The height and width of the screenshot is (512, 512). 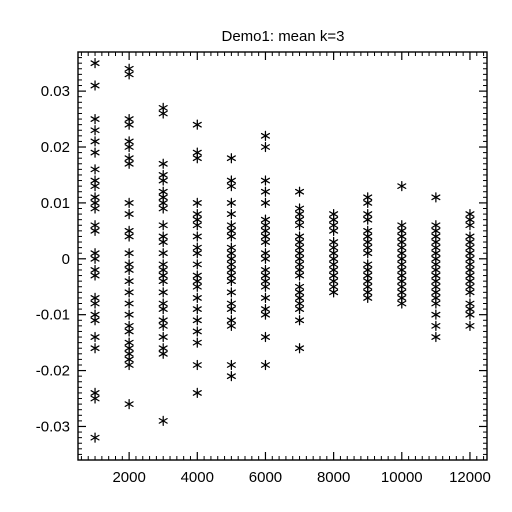 I want to click on x-tick-label: 6000, so click(x=265, y=477).